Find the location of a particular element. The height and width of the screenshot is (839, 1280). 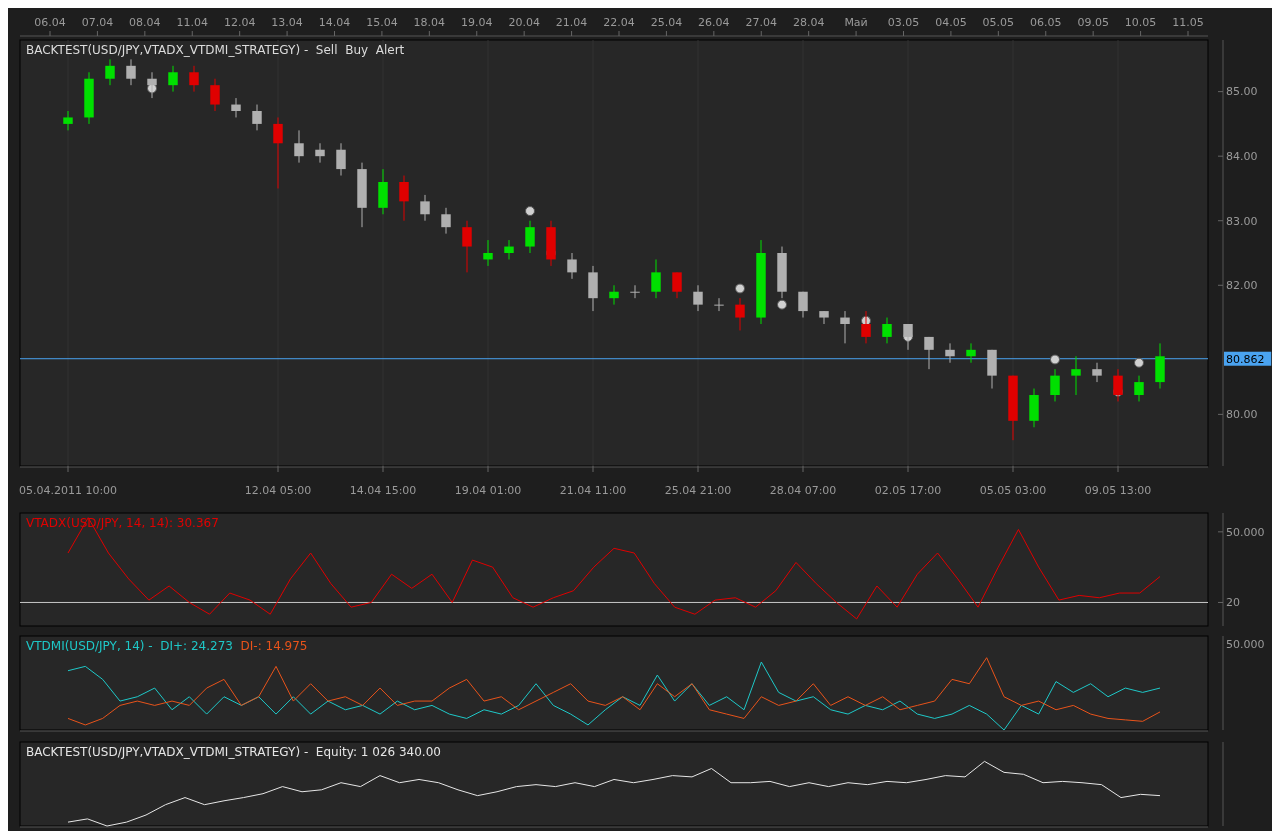

text: 11.05 is located at coordinates (1188, 22).